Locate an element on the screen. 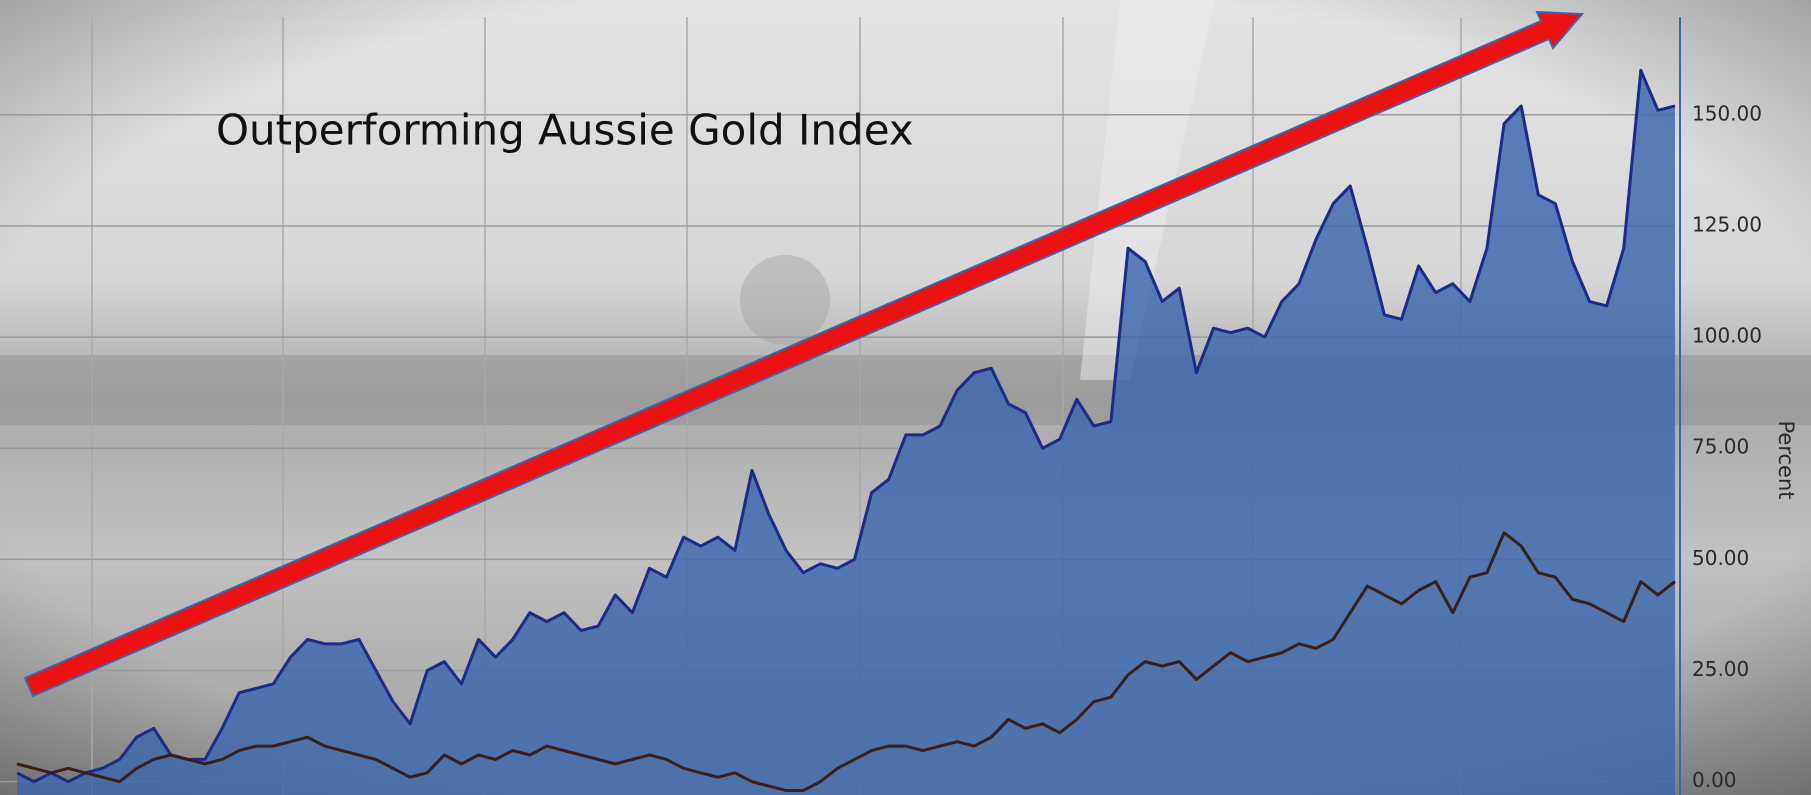 The image size is (1811, 795). y-tick-label: 25.00 is located at coordinates (1720, 669).